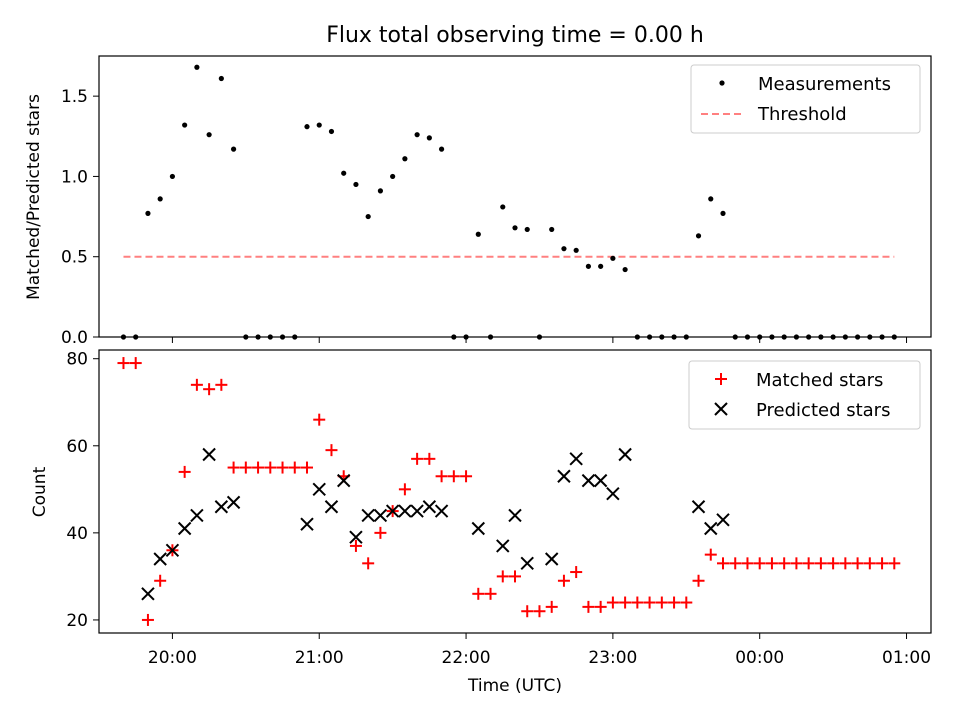 The image size is (960, 720). What do you see at coordinates (906, 658) in the screenshot?
I see `x-tick-label: 01:00` at bounding box center [906, 658].